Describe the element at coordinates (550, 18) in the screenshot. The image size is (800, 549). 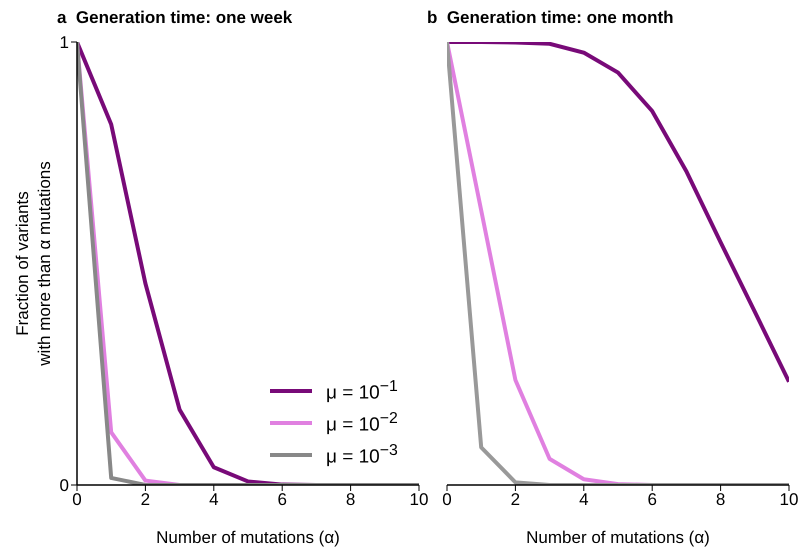
I see `chart-title: b Generation time: one month` at that location.